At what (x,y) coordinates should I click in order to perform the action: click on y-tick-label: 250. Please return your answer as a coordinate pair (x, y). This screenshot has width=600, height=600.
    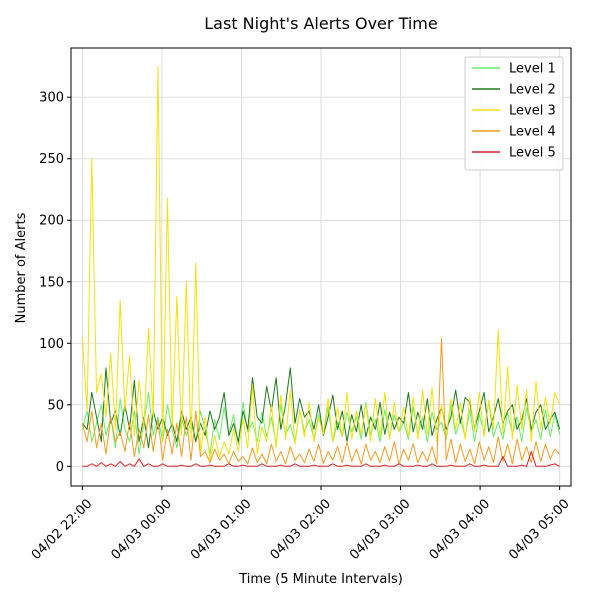
    Looking at the image, I should click on (51, 159).